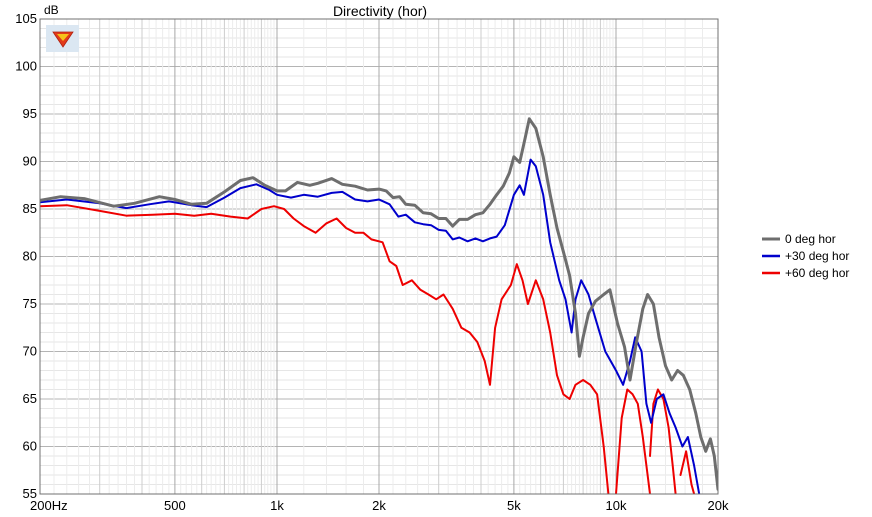 The height and width of the screenshot is (517, 872). Describe the element at coordinates (30, 351) in the screenshot. I see `y-tick-label: 70` at that location.